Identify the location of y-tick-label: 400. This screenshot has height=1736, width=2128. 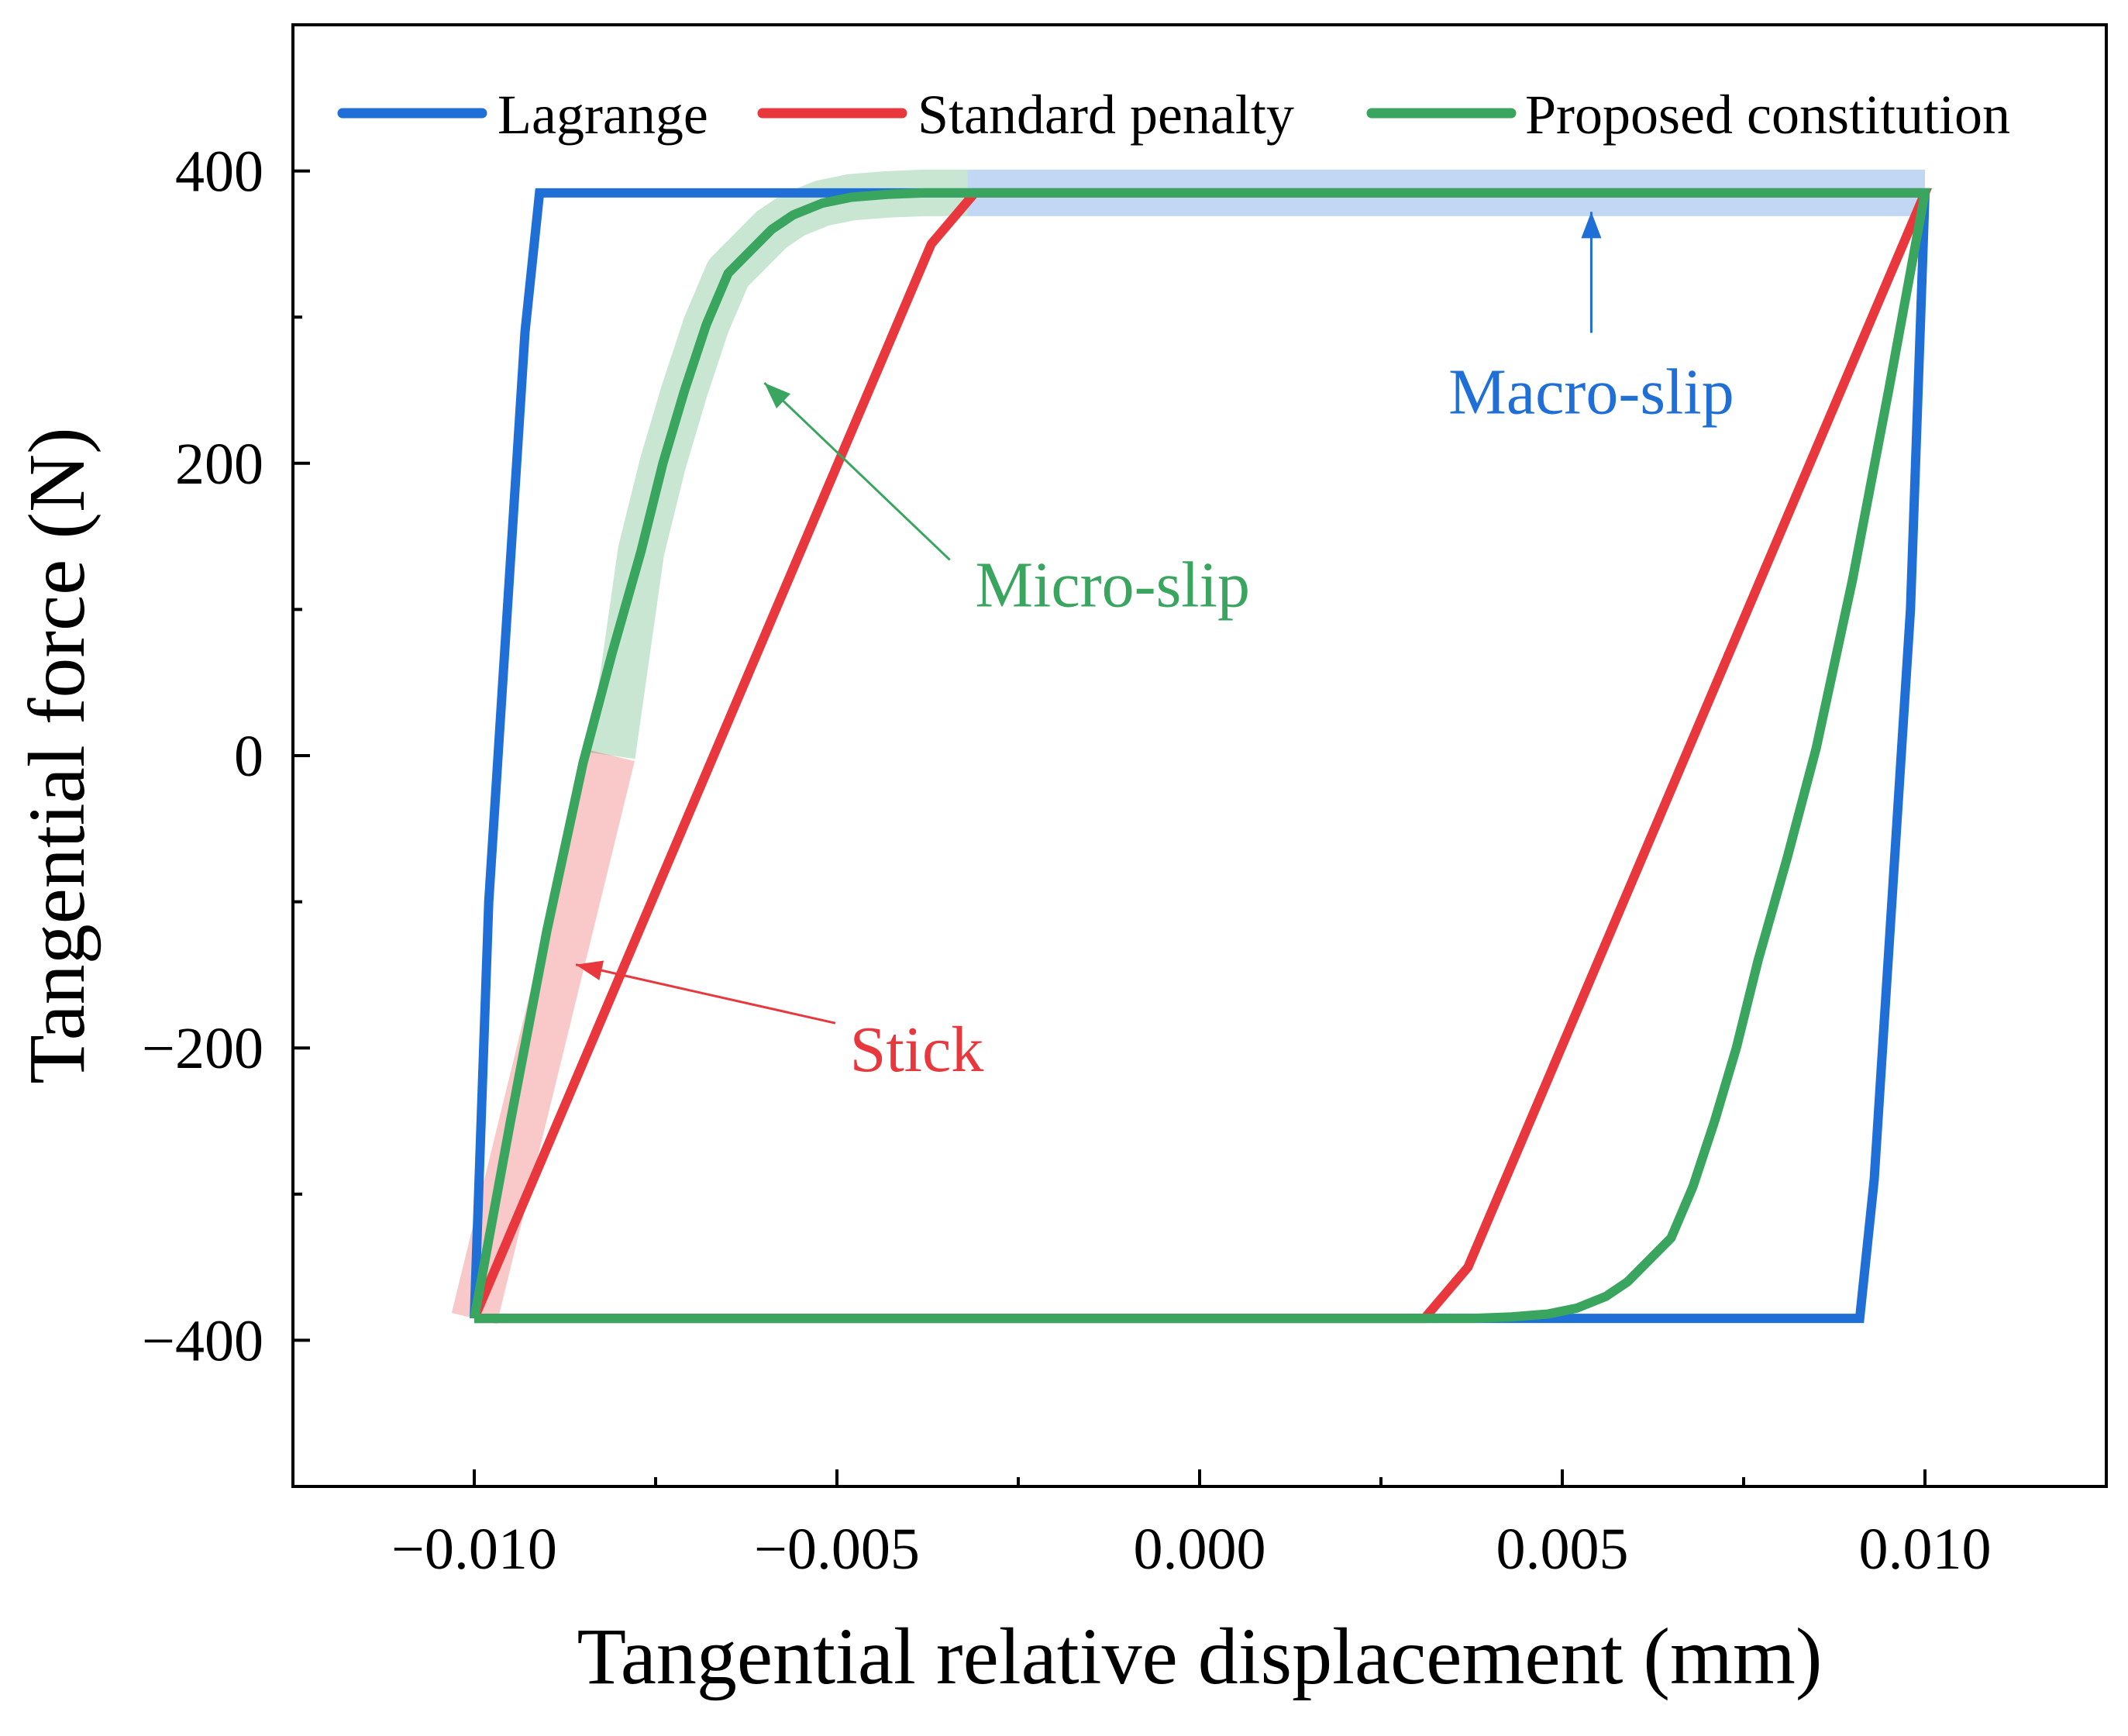
(219, 172).